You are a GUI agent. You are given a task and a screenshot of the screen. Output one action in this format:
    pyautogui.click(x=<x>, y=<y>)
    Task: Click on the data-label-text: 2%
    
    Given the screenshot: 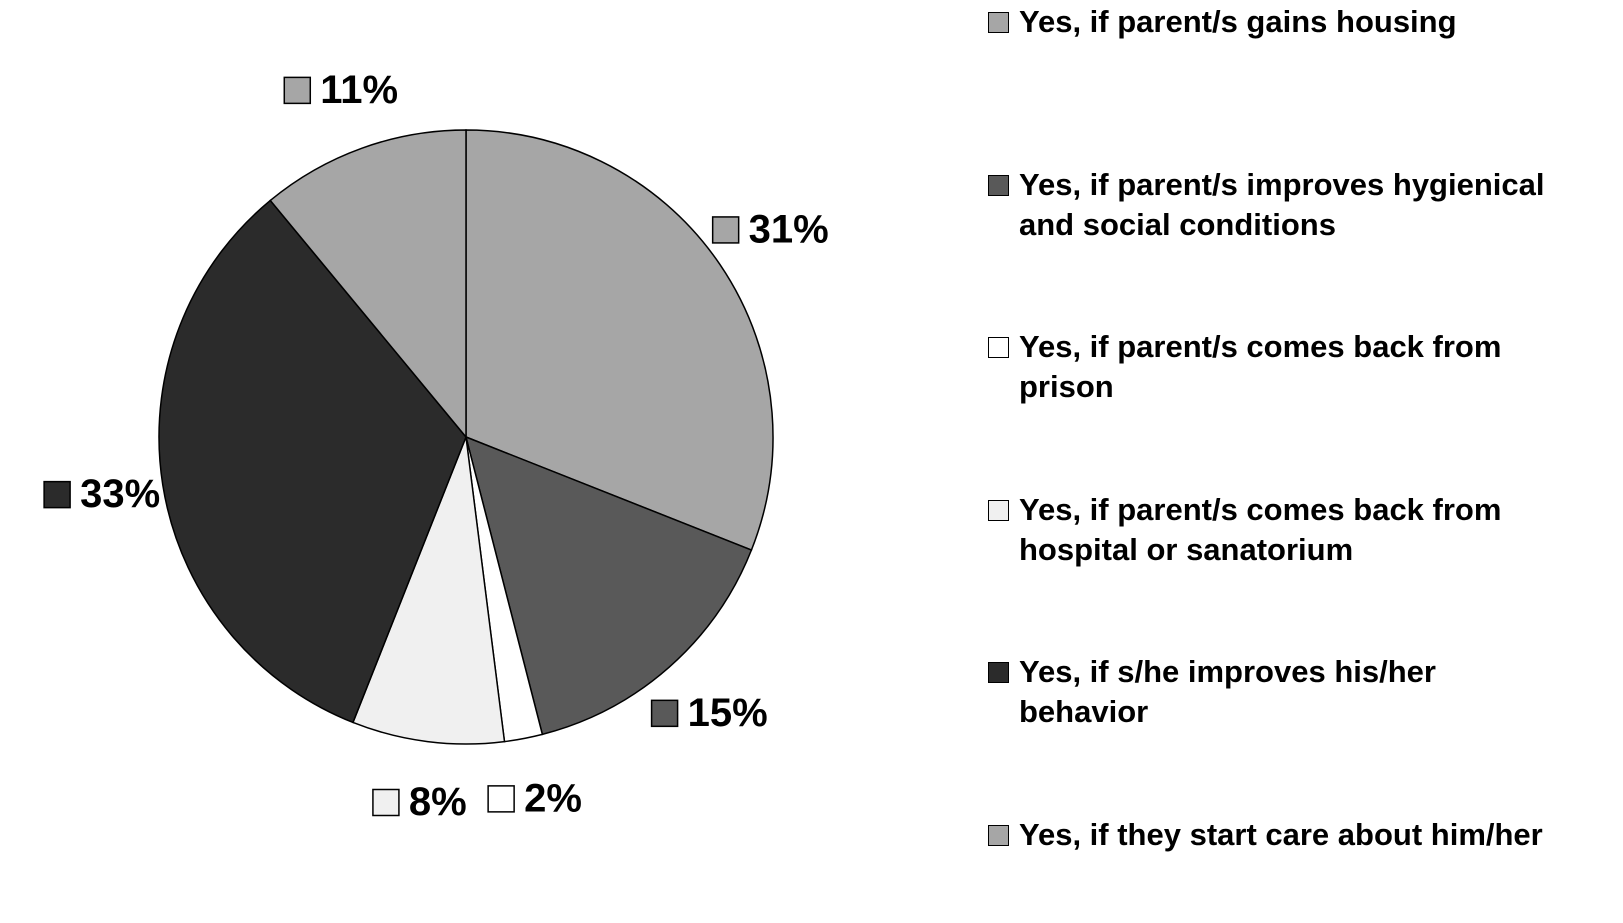 What is the action you would take?
    pyautogui.click(x=553, y=798)
    